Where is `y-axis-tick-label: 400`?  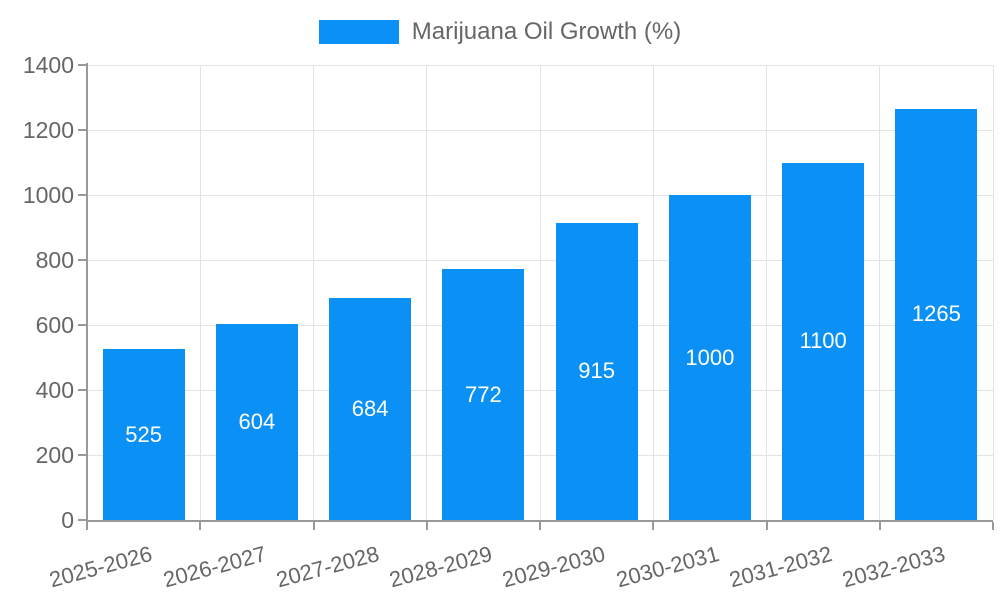 y-axis-tick-label: 400 is located at coordinates (54, 390).